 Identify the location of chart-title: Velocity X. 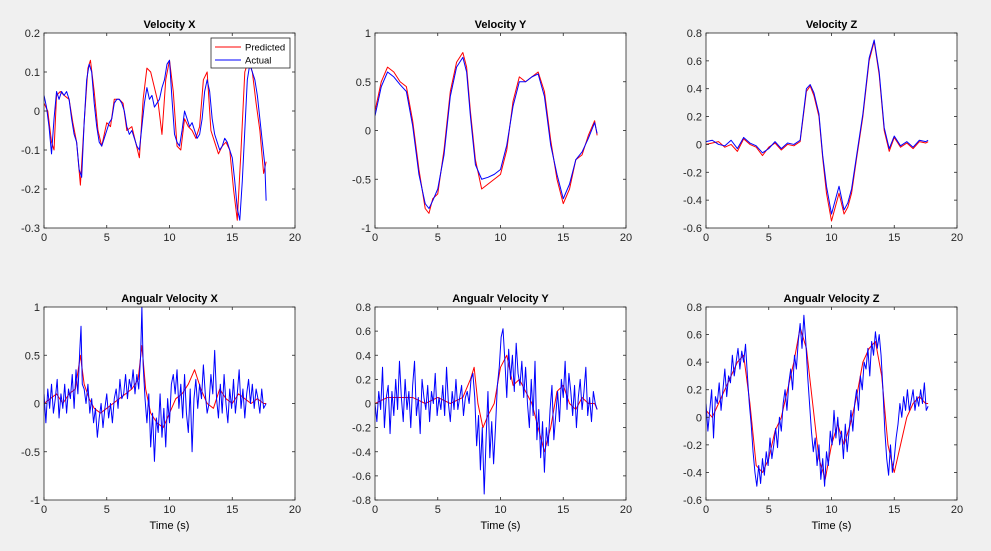
(170, 25).